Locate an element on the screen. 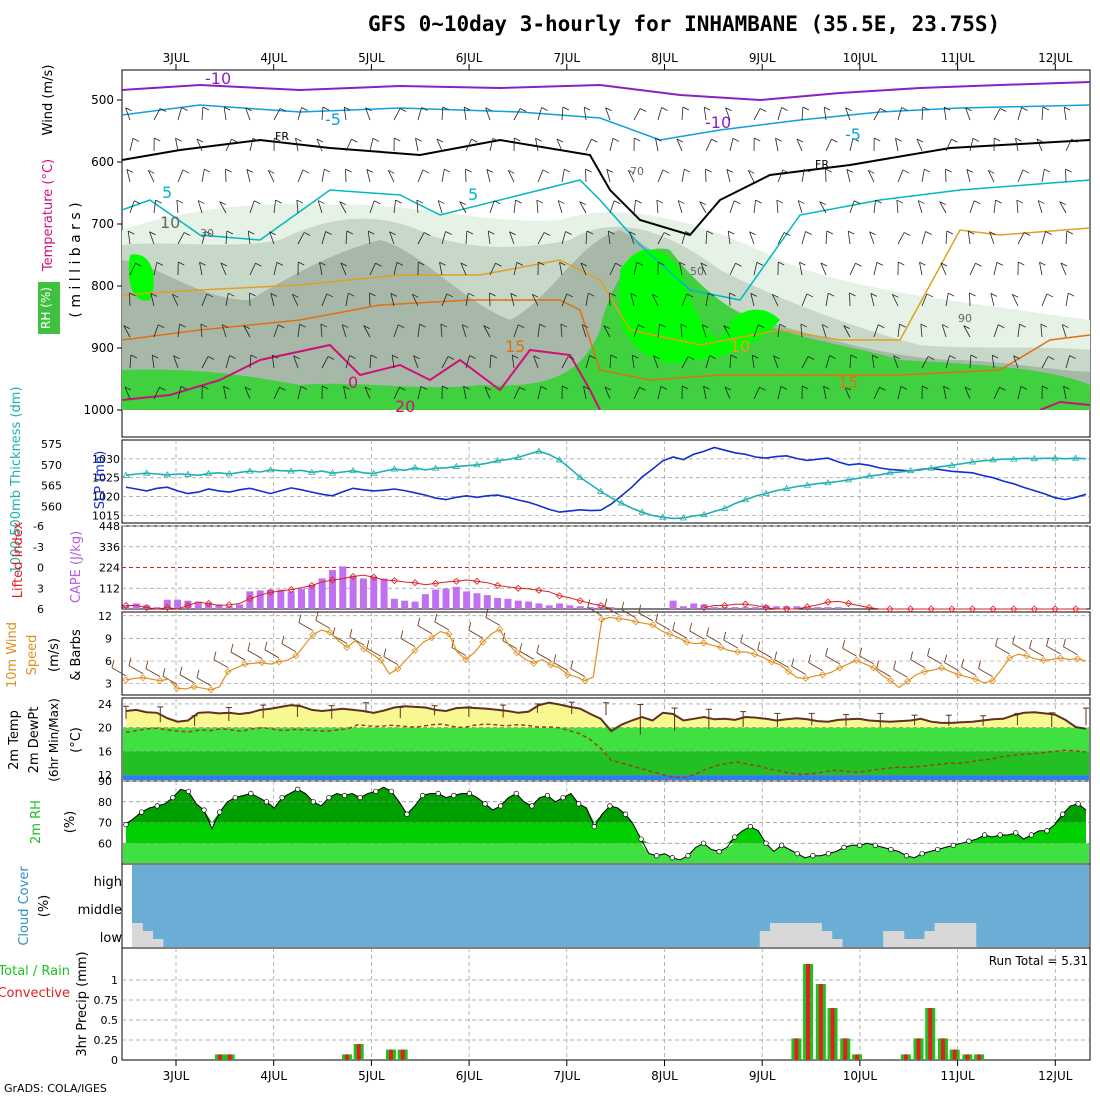  cloud-level-label: low is located at coordinates (111, 938).